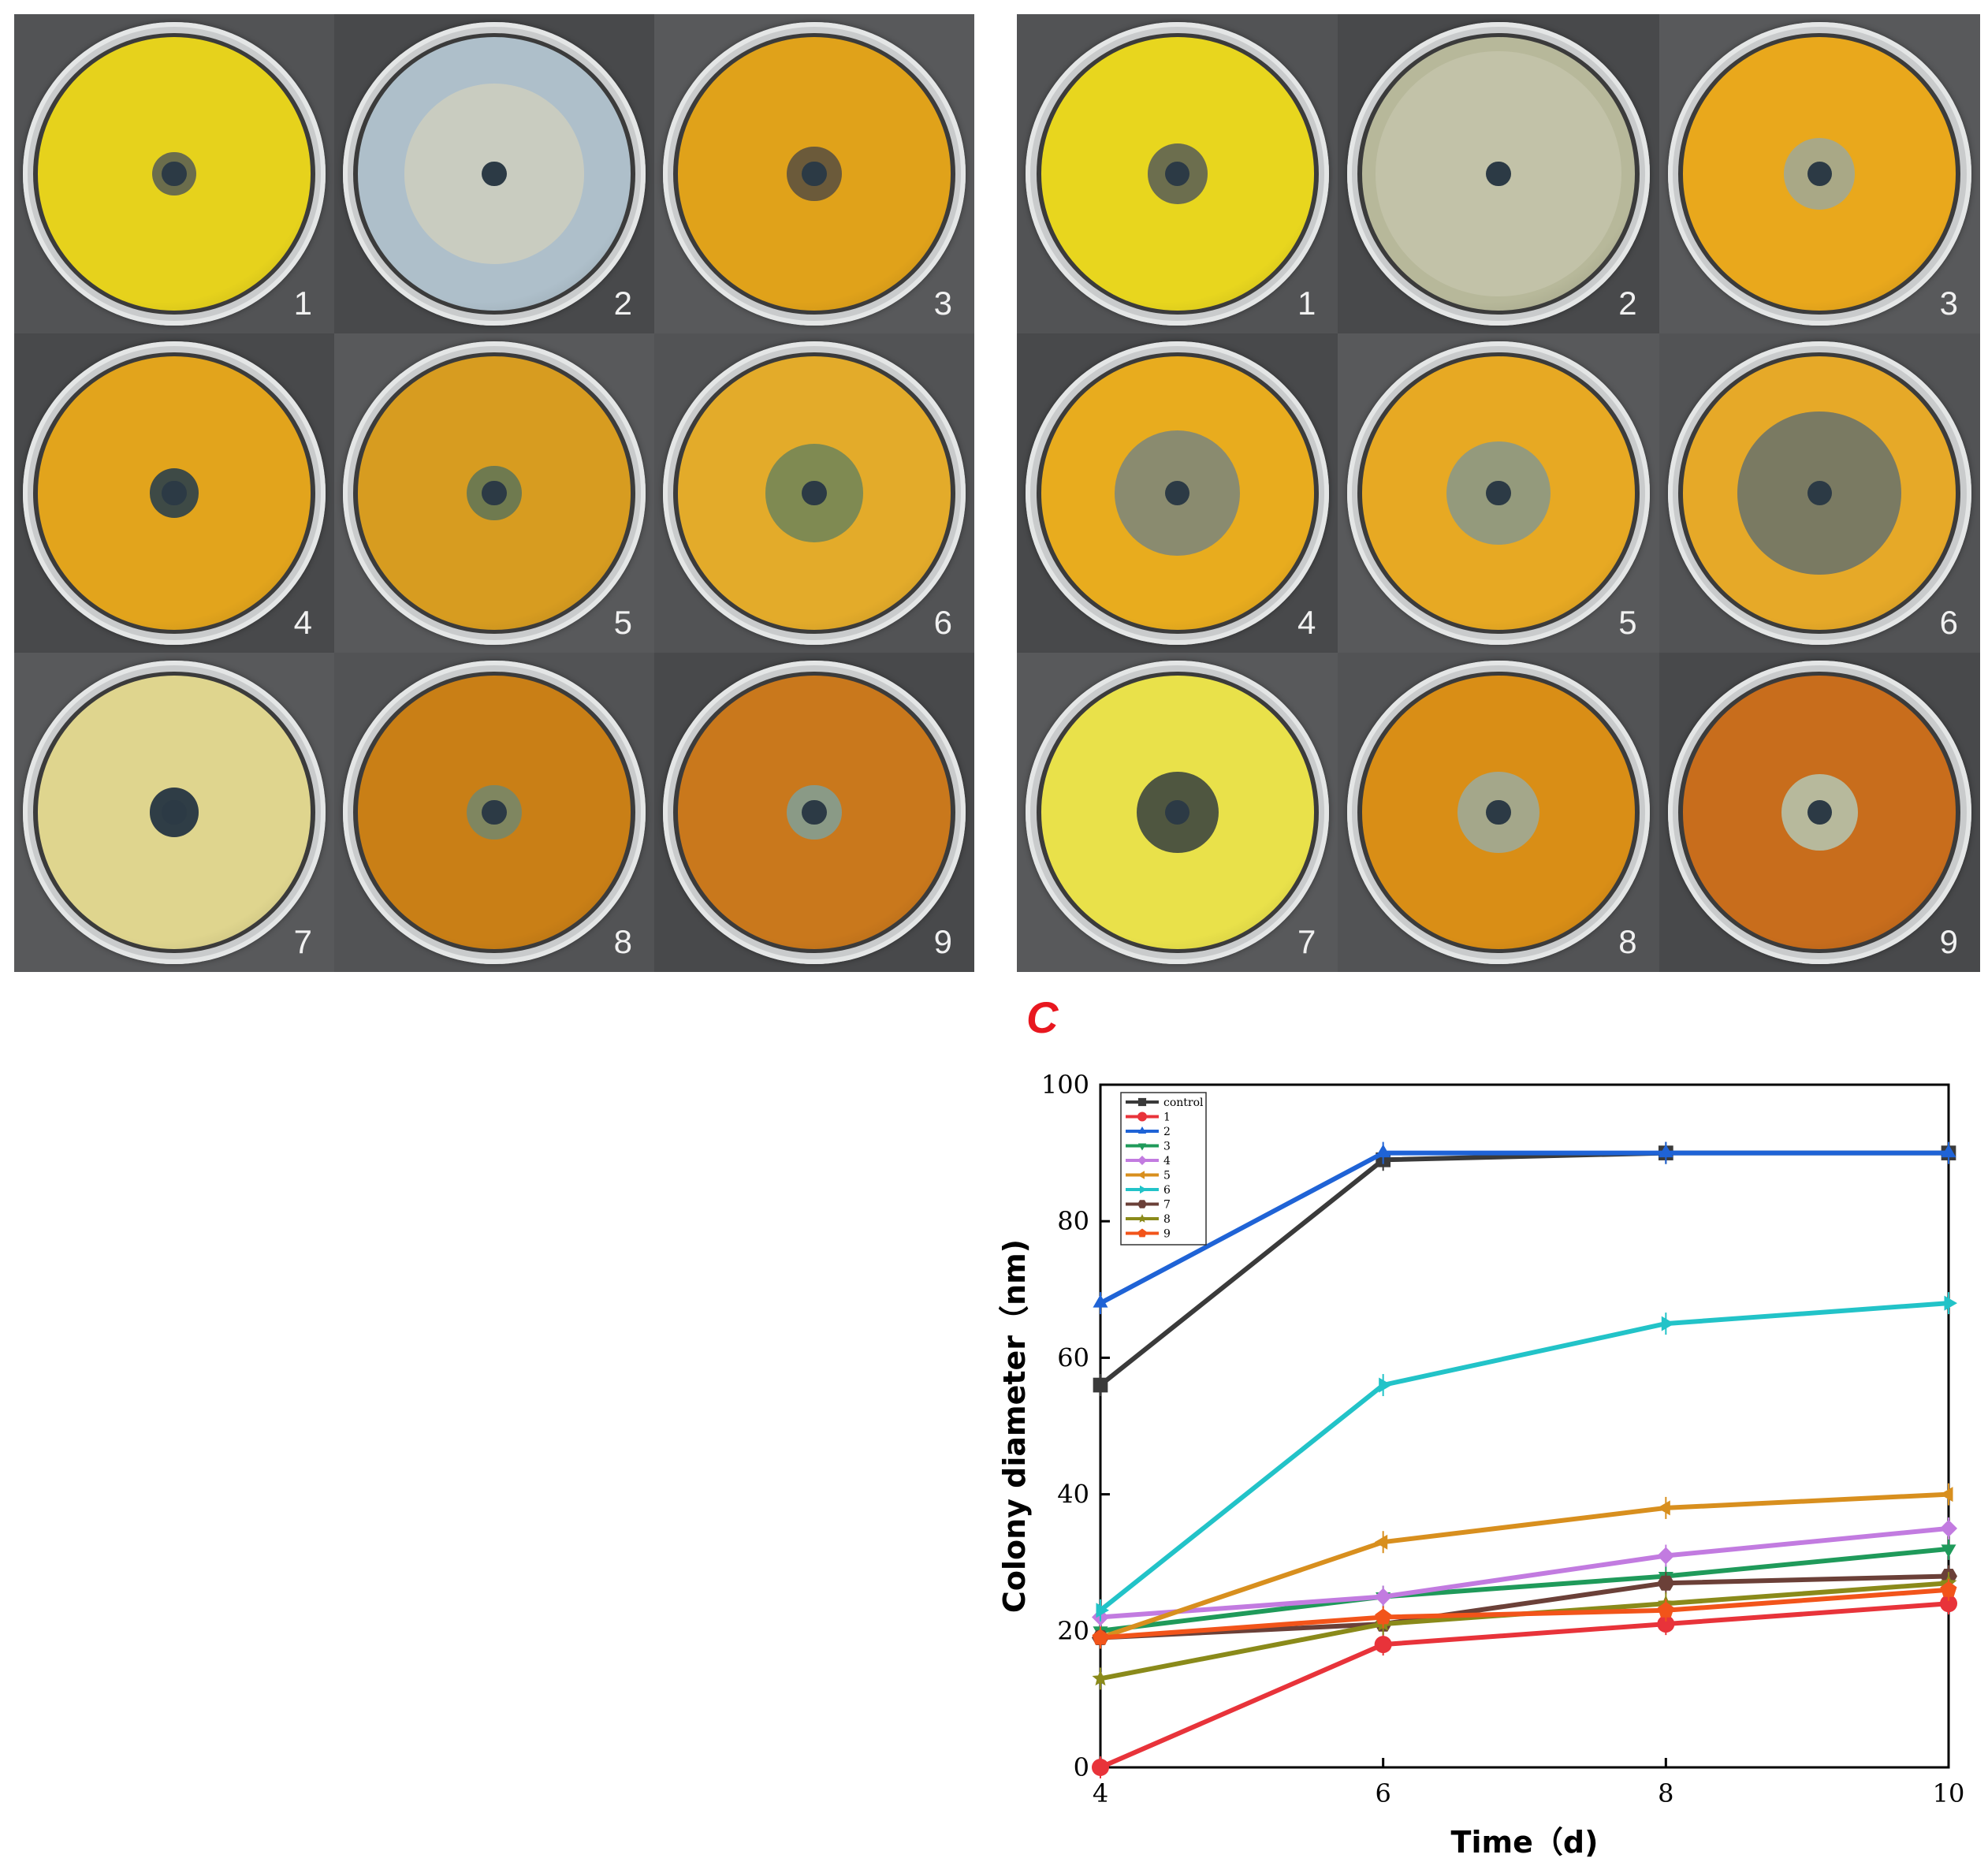 The width and height of the screenshot is (1988, 1873). Describe the element at coordinates (1167, 1118) in the screenshot. I see `legend-label: 1` at that location.